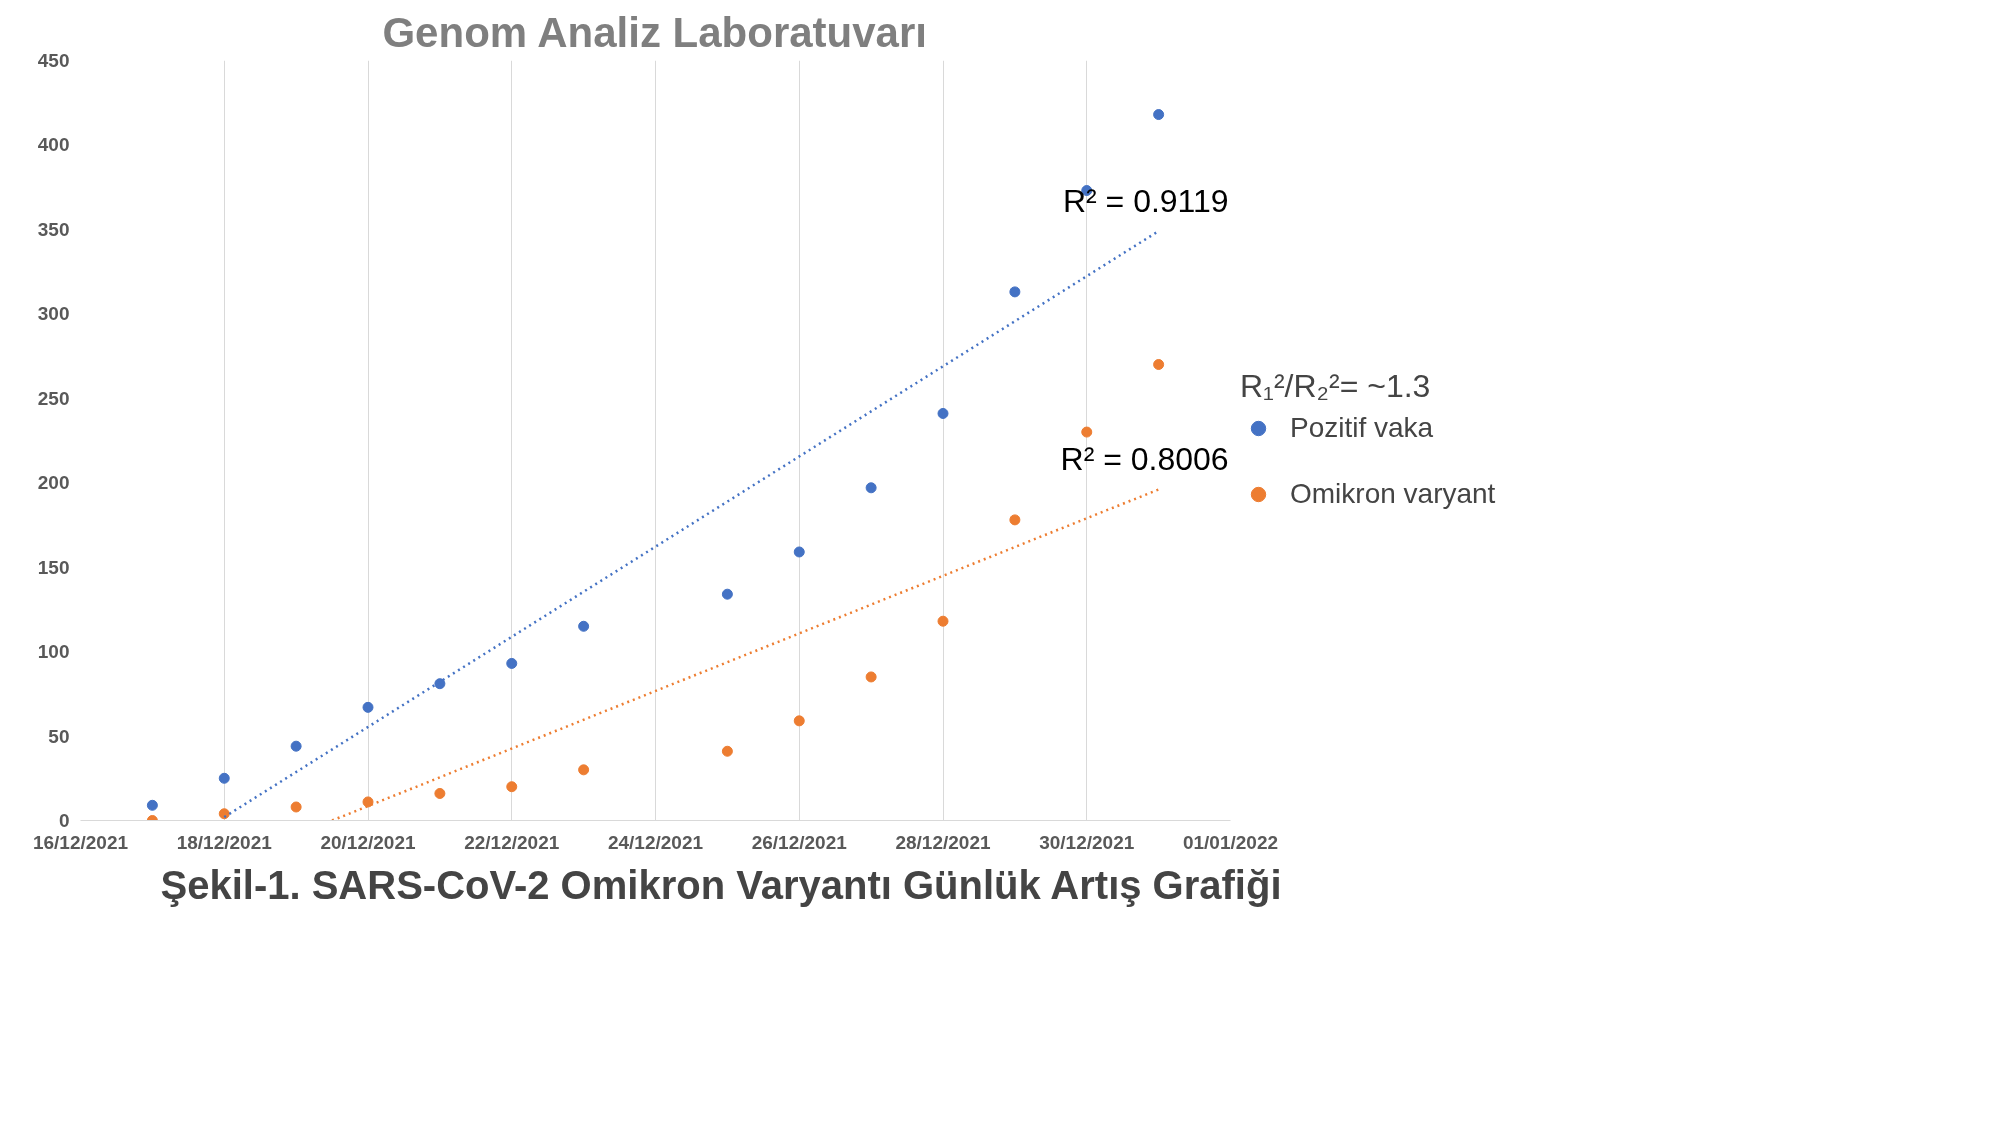  Describe the element at coordinates (224, 842) in the screenshot. I see `x-tick-label: 18/12/2021` at that location.